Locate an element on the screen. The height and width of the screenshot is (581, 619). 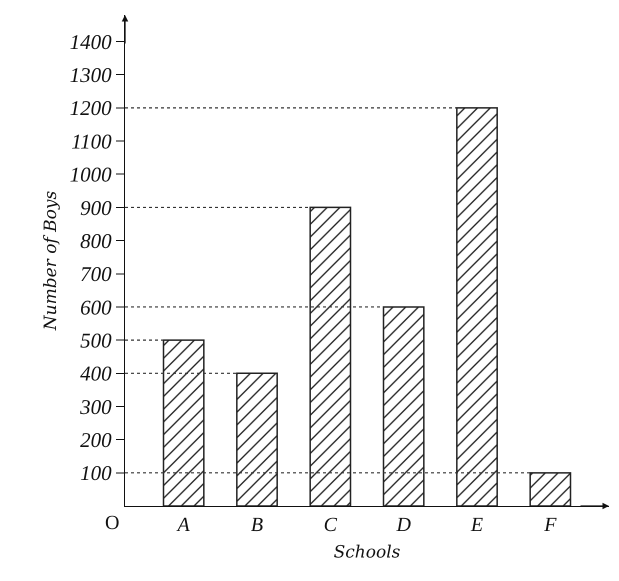
y-tick-label: 600 is located at coordinates (96, 307).